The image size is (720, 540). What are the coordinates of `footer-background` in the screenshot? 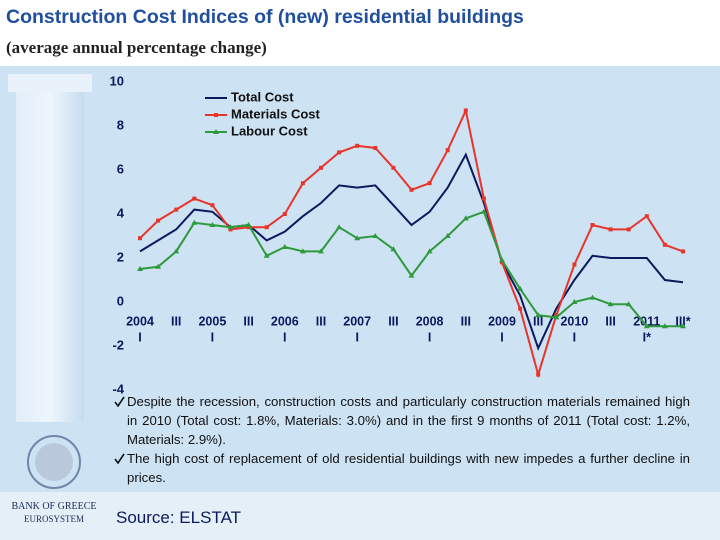 It's located at (360, 516).